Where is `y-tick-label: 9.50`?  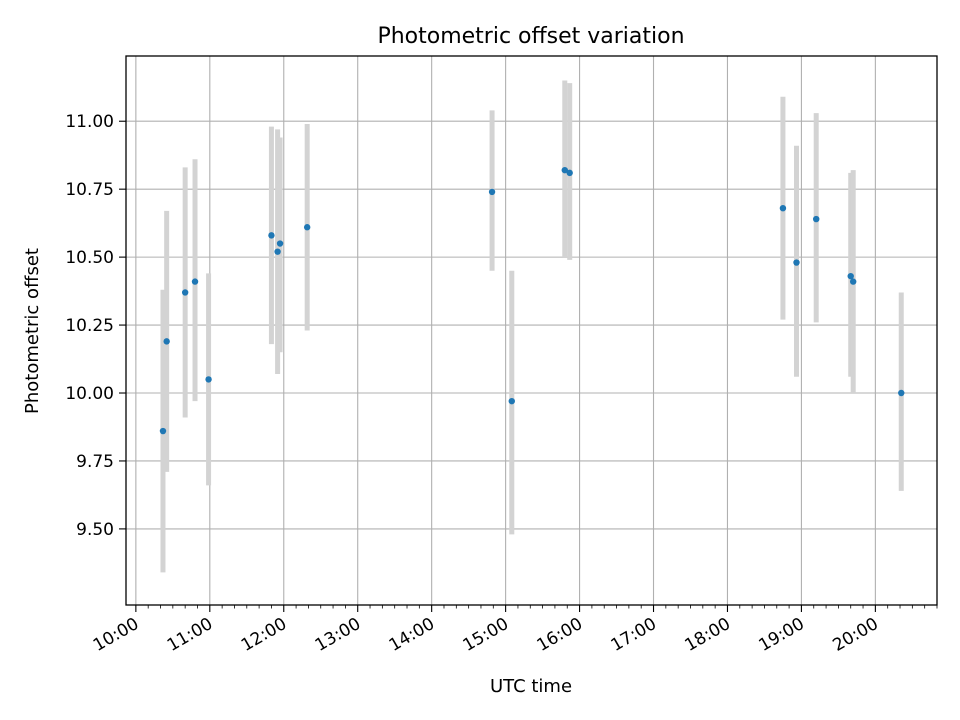
y-tick-label: 9.50 is located at coordinates (95, 530).